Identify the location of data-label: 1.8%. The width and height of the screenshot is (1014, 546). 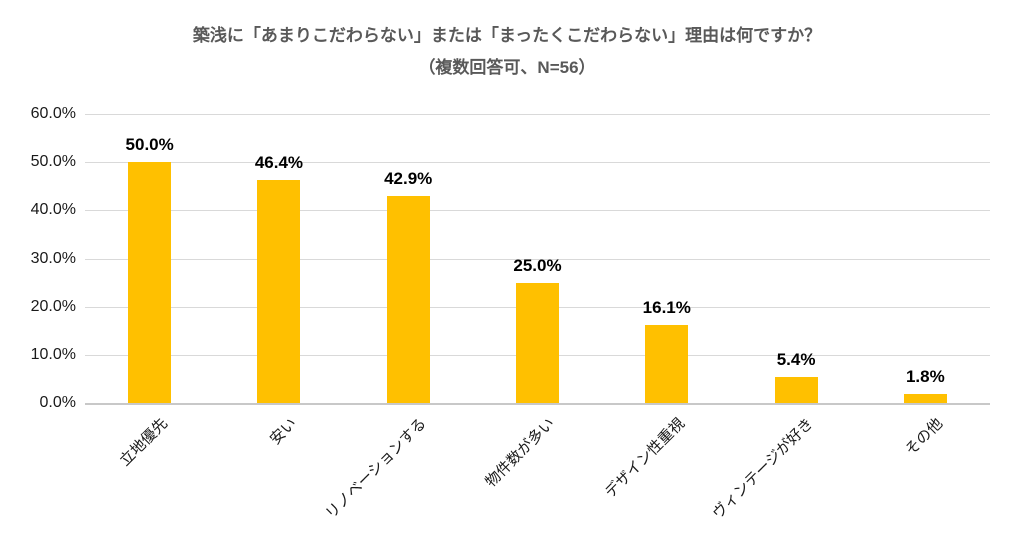
(925, 377).